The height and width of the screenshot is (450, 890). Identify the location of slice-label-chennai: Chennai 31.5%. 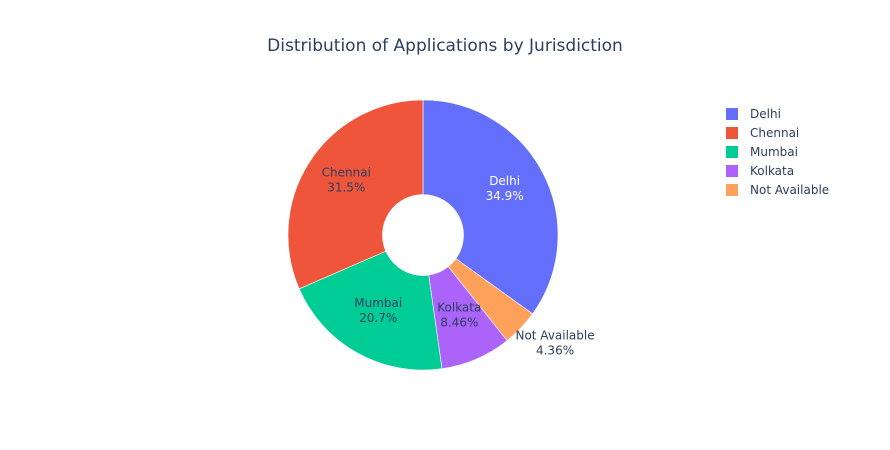
(346, 180).